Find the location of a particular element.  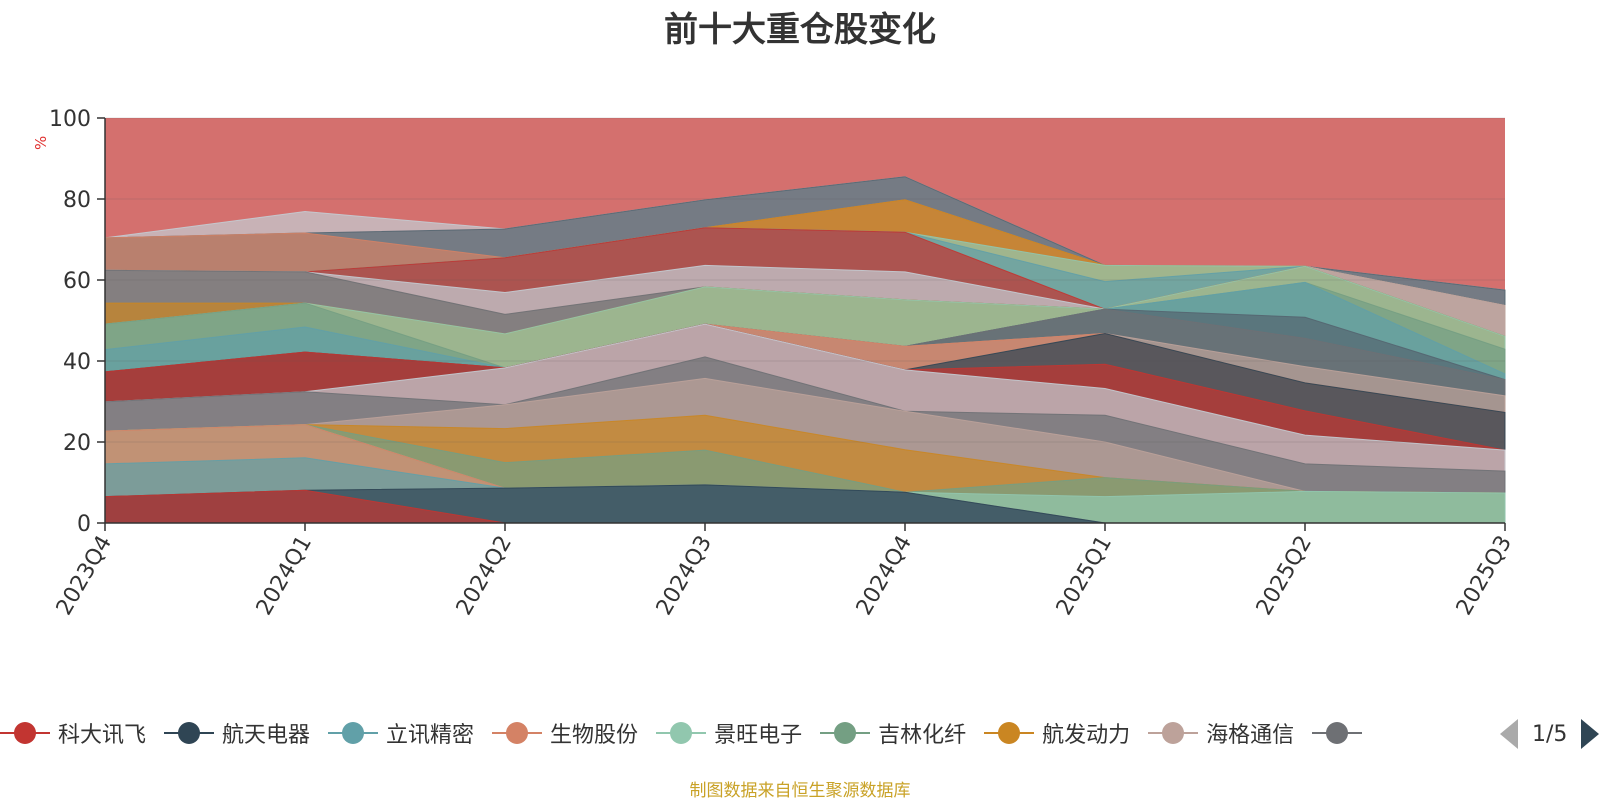

legend-item: 生物股份 is located at coordinates (565, 733).